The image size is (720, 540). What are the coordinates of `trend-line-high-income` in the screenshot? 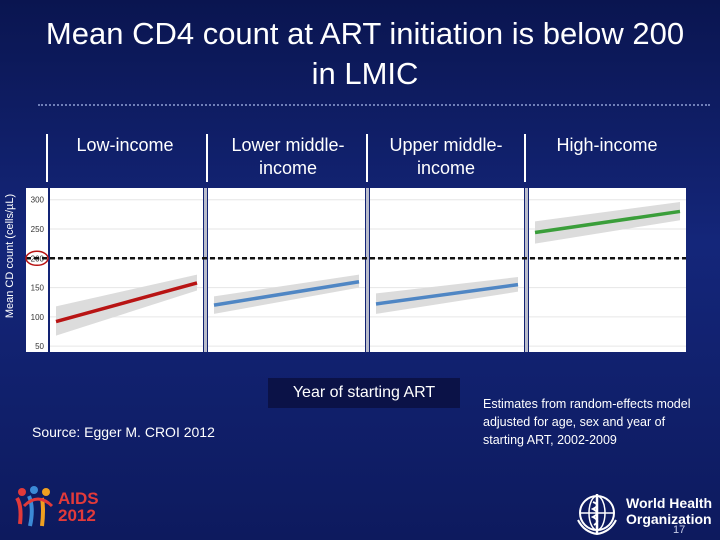 It's located at (607, 222).